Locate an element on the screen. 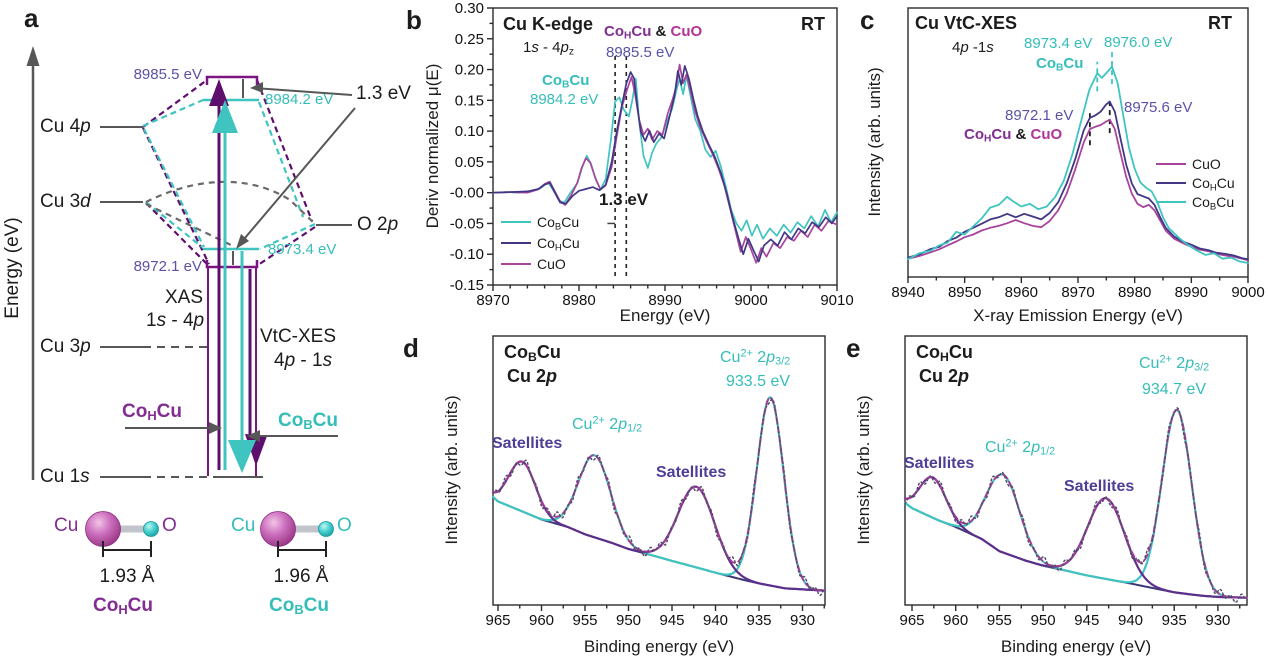 The image size is (1268, 663). axis-arrow-icon is located at coordinates (33, 56).